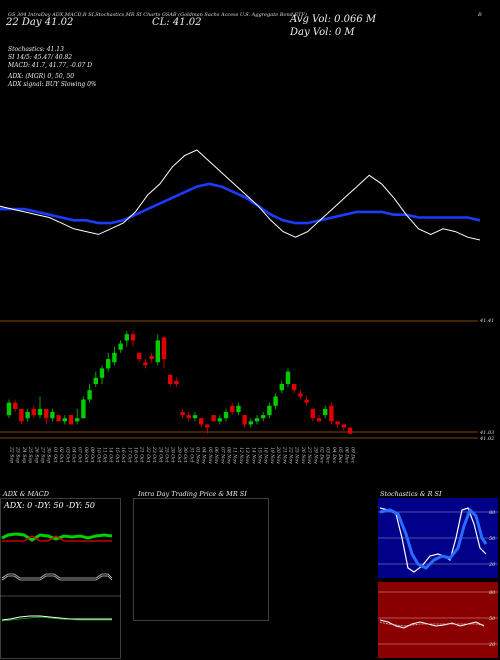  Describe the element at coordinates (111, 455) in the screenshot. I see `date-tick-label: 14 Oct` at that location.